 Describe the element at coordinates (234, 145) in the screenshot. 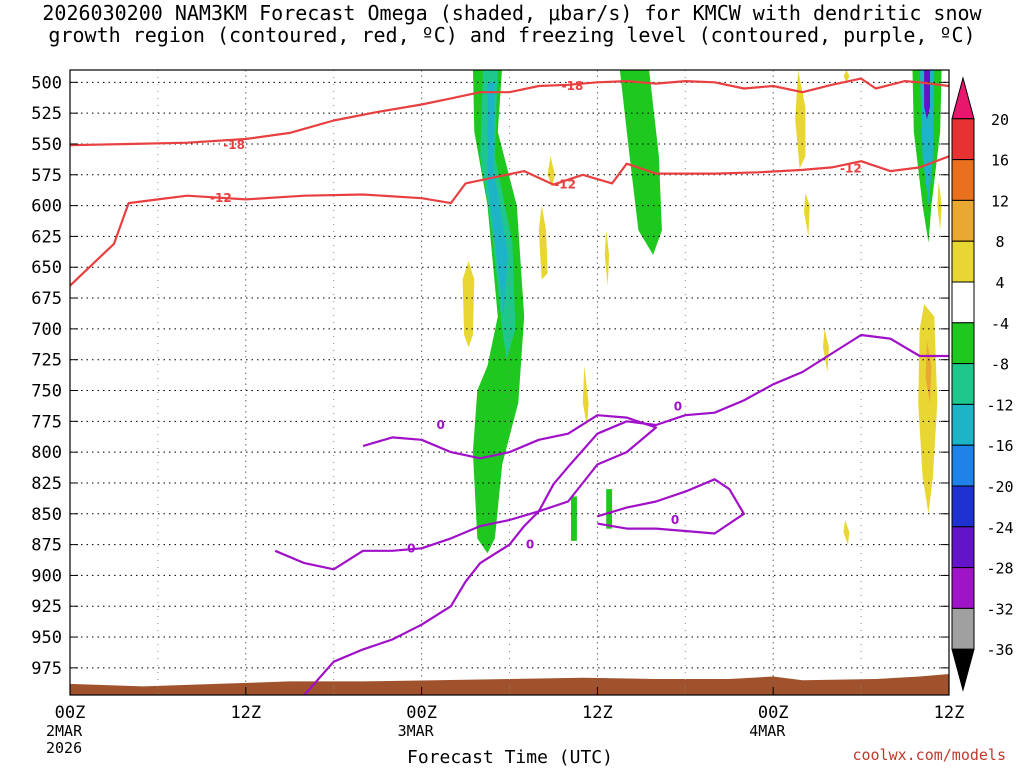

I see `contour-label-0: -18` at that location.